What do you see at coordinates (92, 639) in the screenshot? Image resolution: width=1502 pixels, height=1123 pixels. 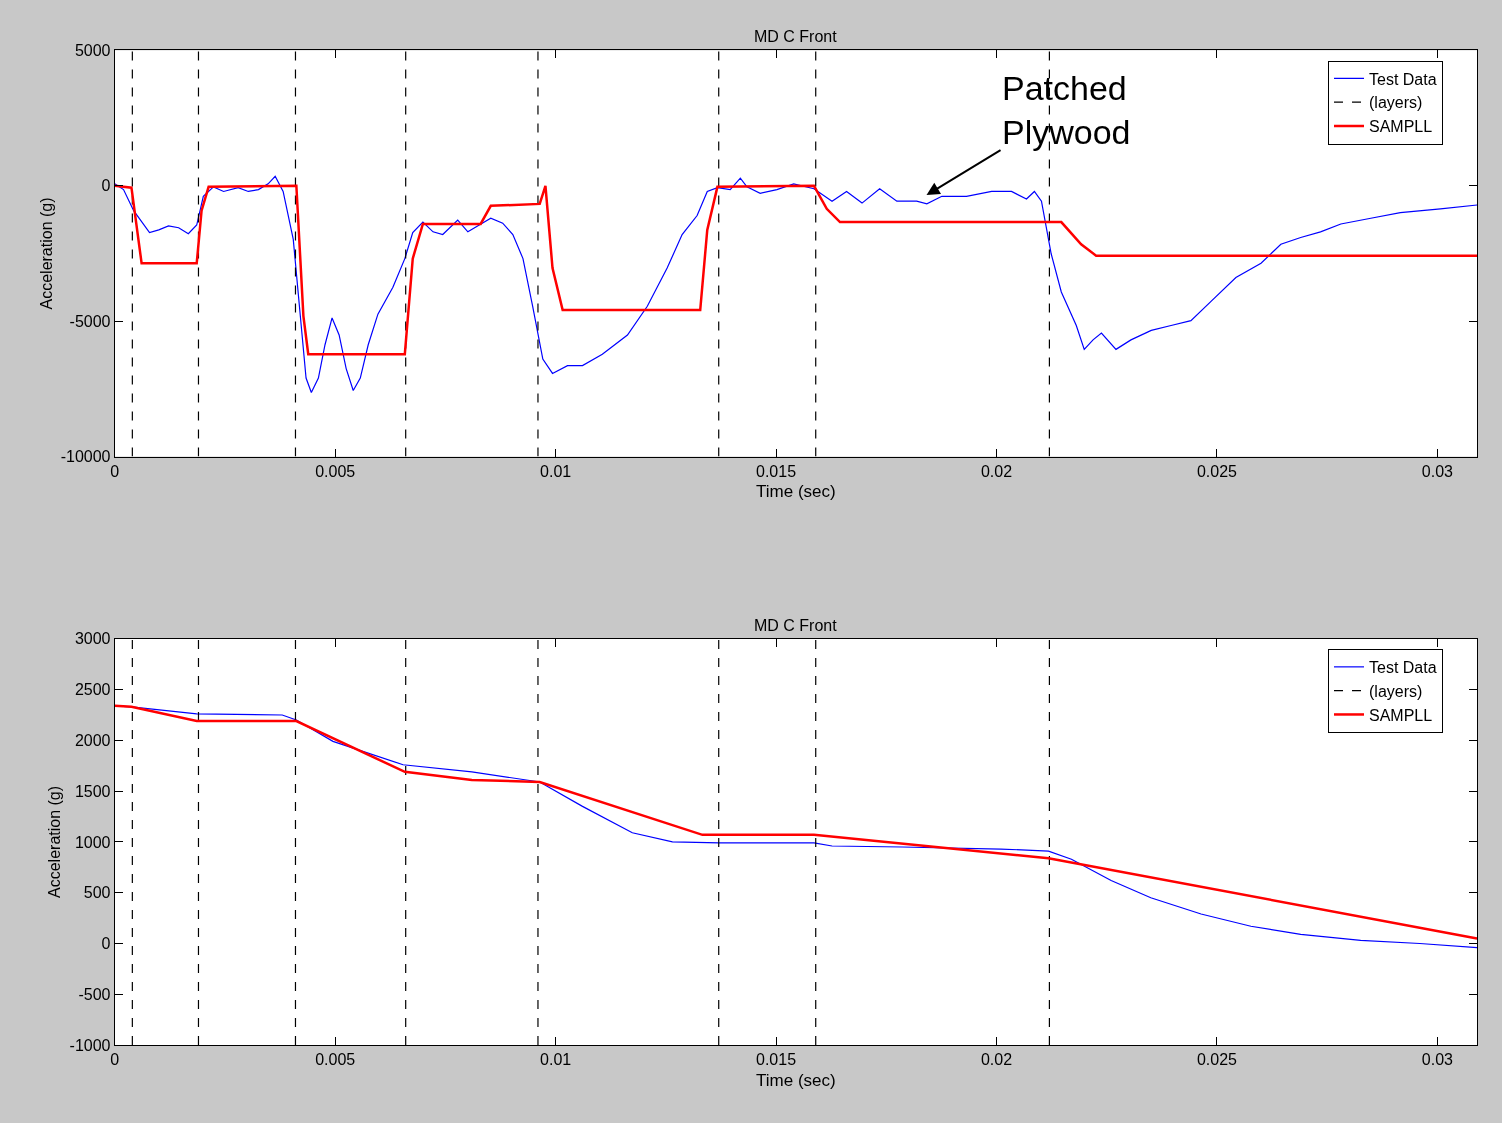 I see `y-tick-label: 3000` at bounding box center [92, 639].